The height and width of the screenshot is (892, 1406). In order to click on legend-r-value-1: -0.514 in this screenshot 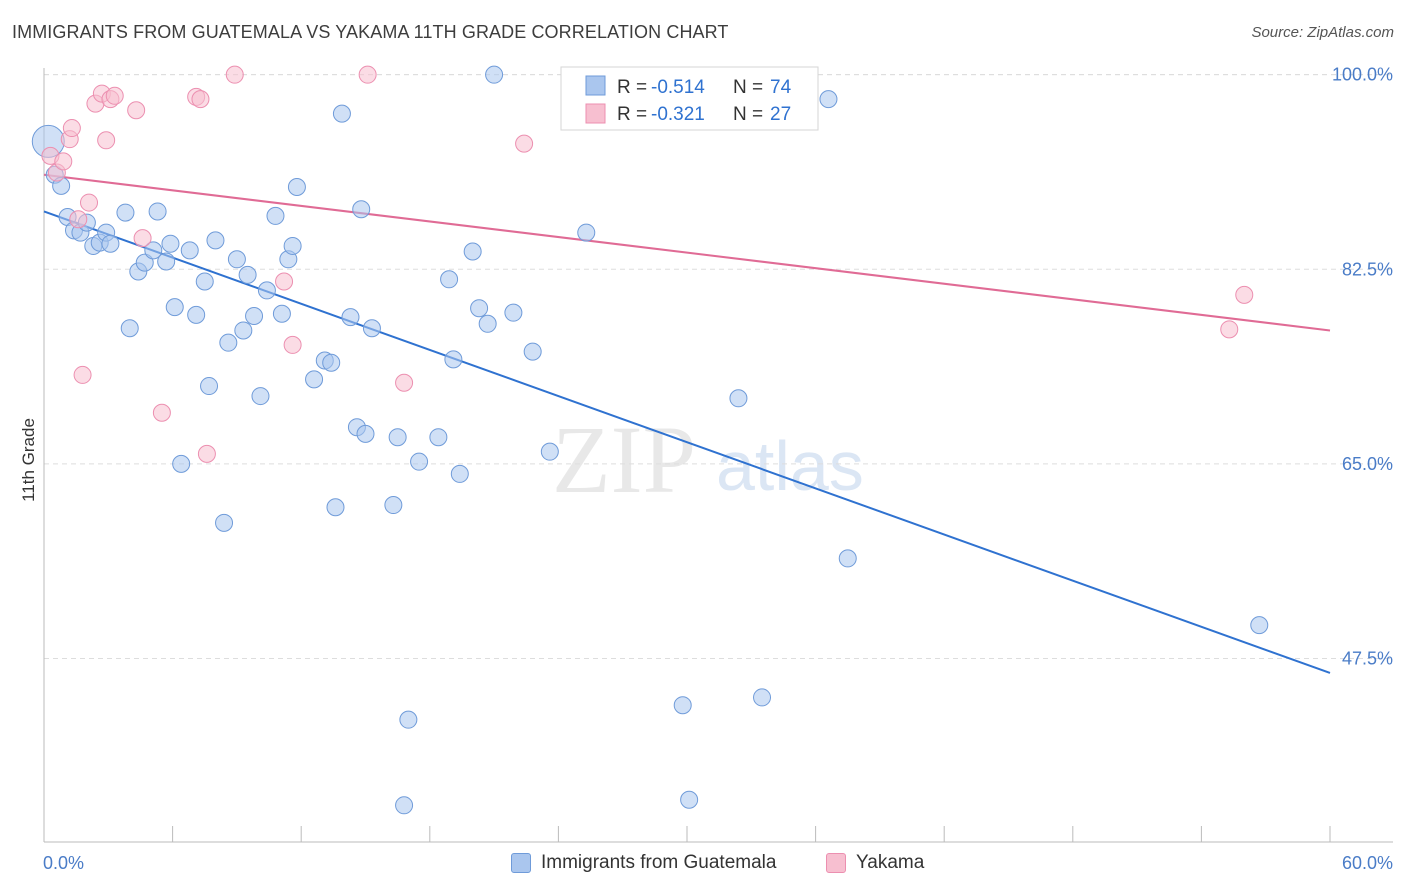, I will do `click(678, 87)`.